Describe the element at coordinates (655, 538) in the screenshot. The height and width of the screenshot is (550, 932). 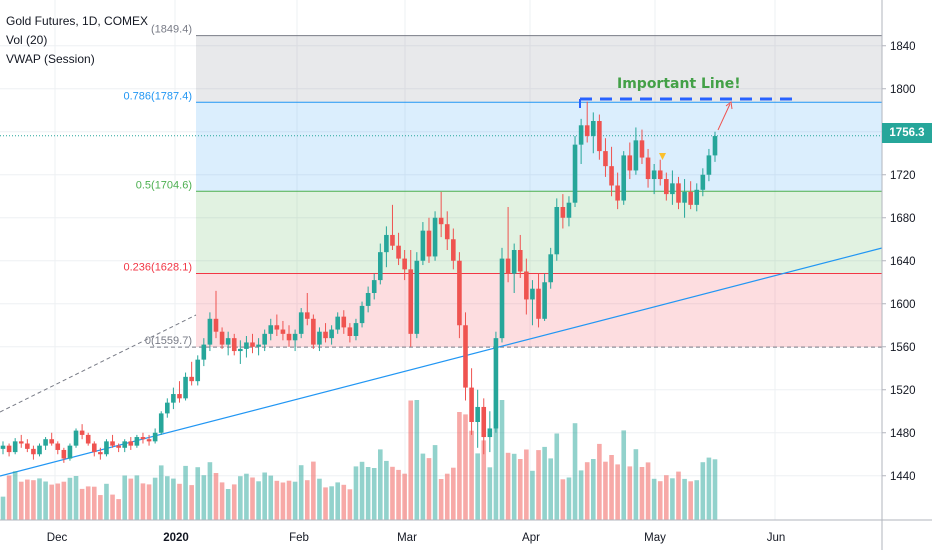
I see `x-tick-label: May` at that location.